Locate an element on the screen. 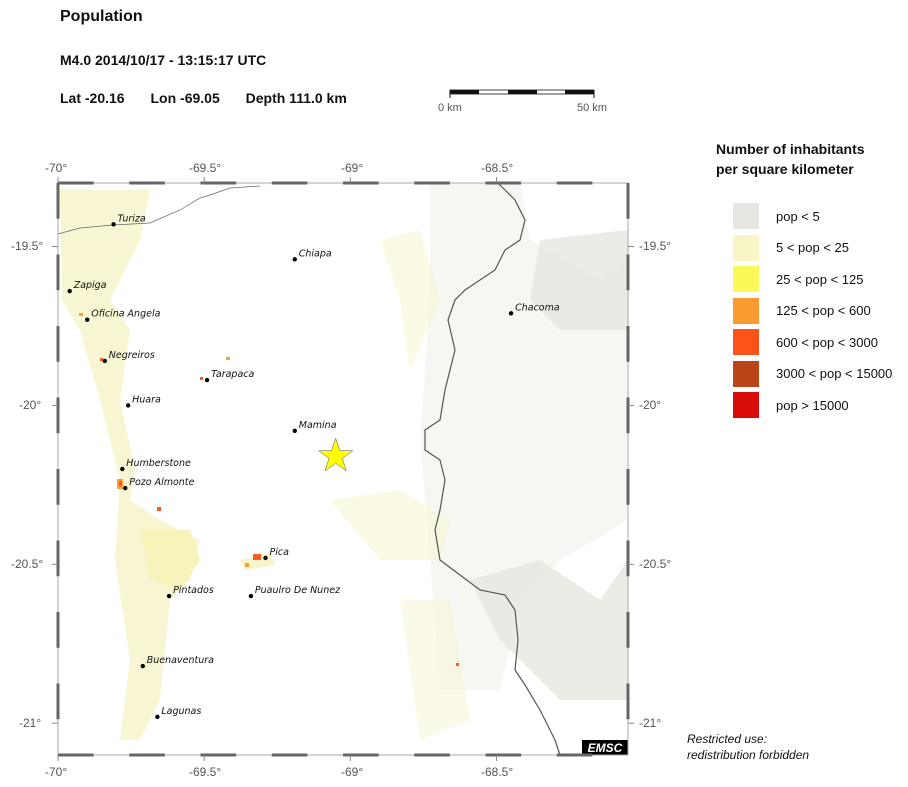  scale-end-label: 50 km is located at coordinates (592, 108).